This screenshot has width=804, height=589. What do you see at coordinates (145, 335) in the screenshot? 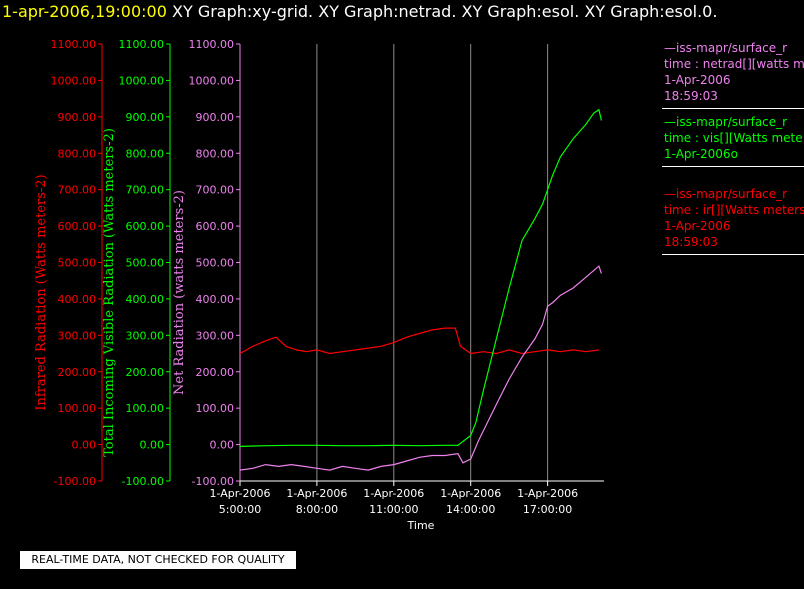
I see `y-axis-1-tick-label-4: 300.00` at bounding box center [145, 335].